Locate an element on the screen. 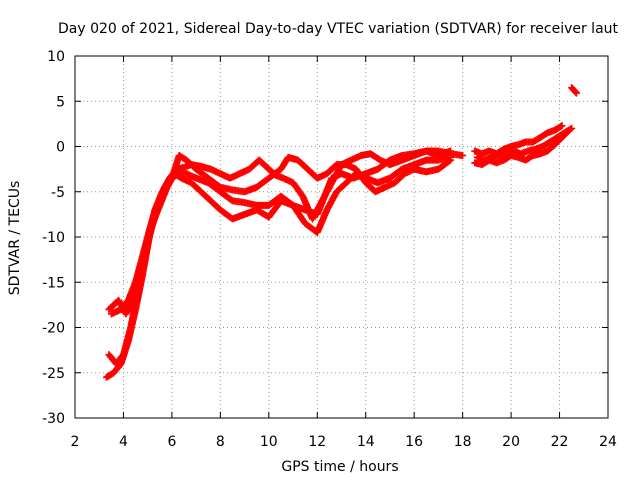 The image size is (640, 480). y-tick-label: 0 is located at coordinates (60, 148).